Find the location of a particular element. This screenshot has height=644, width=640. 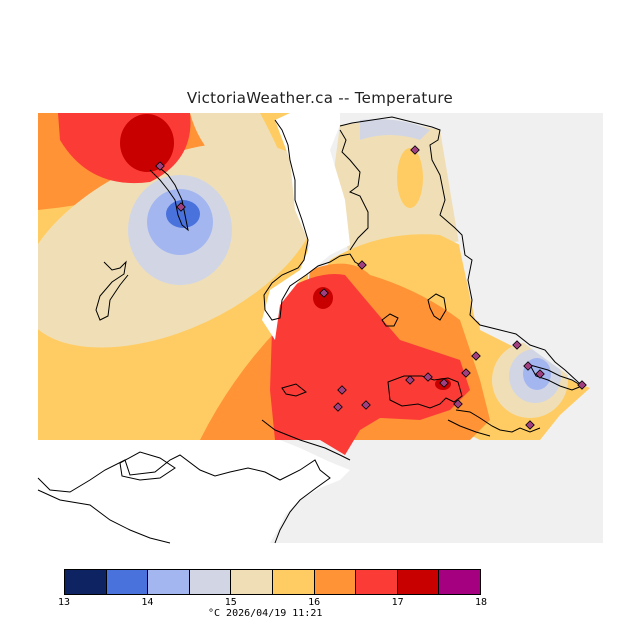

legend-tick-label: 13 is located at coordinates (64, 602).